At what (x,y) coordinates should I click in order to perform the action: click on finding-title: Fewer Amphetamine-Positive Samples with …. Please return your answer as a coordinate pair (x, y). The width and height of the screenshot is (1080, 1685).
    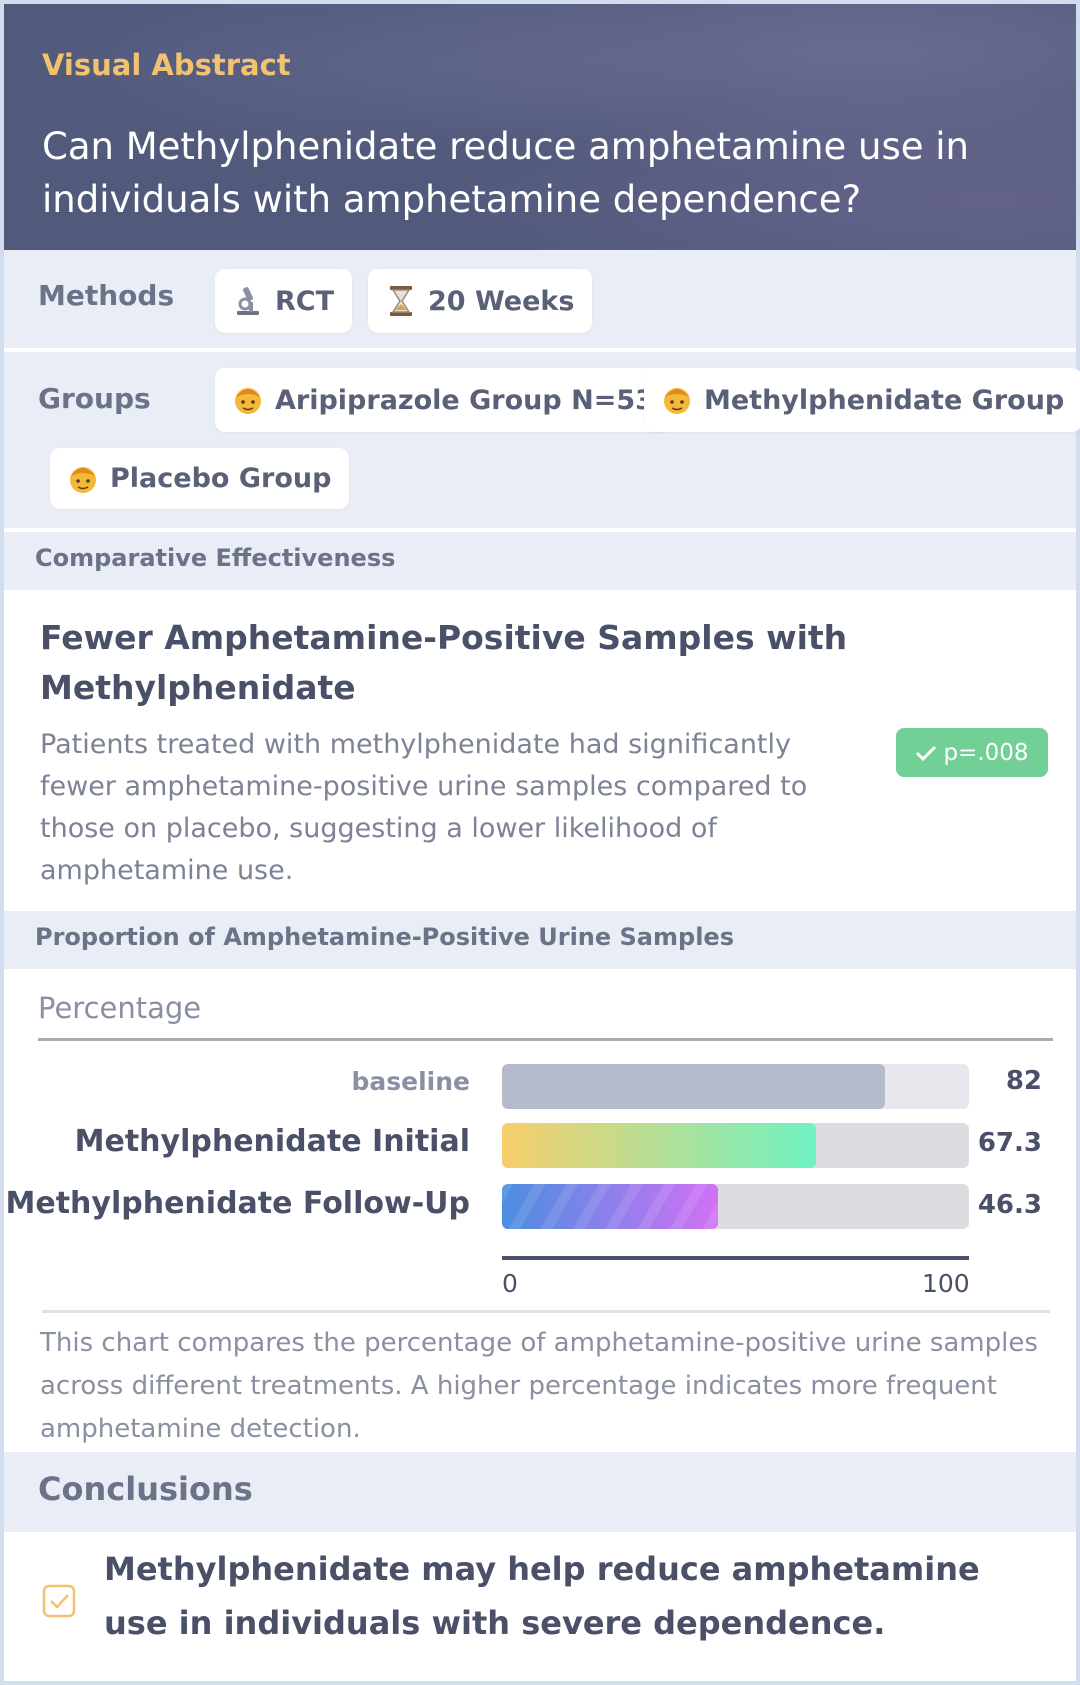
    Looking at the image, I should click on (444, 662).